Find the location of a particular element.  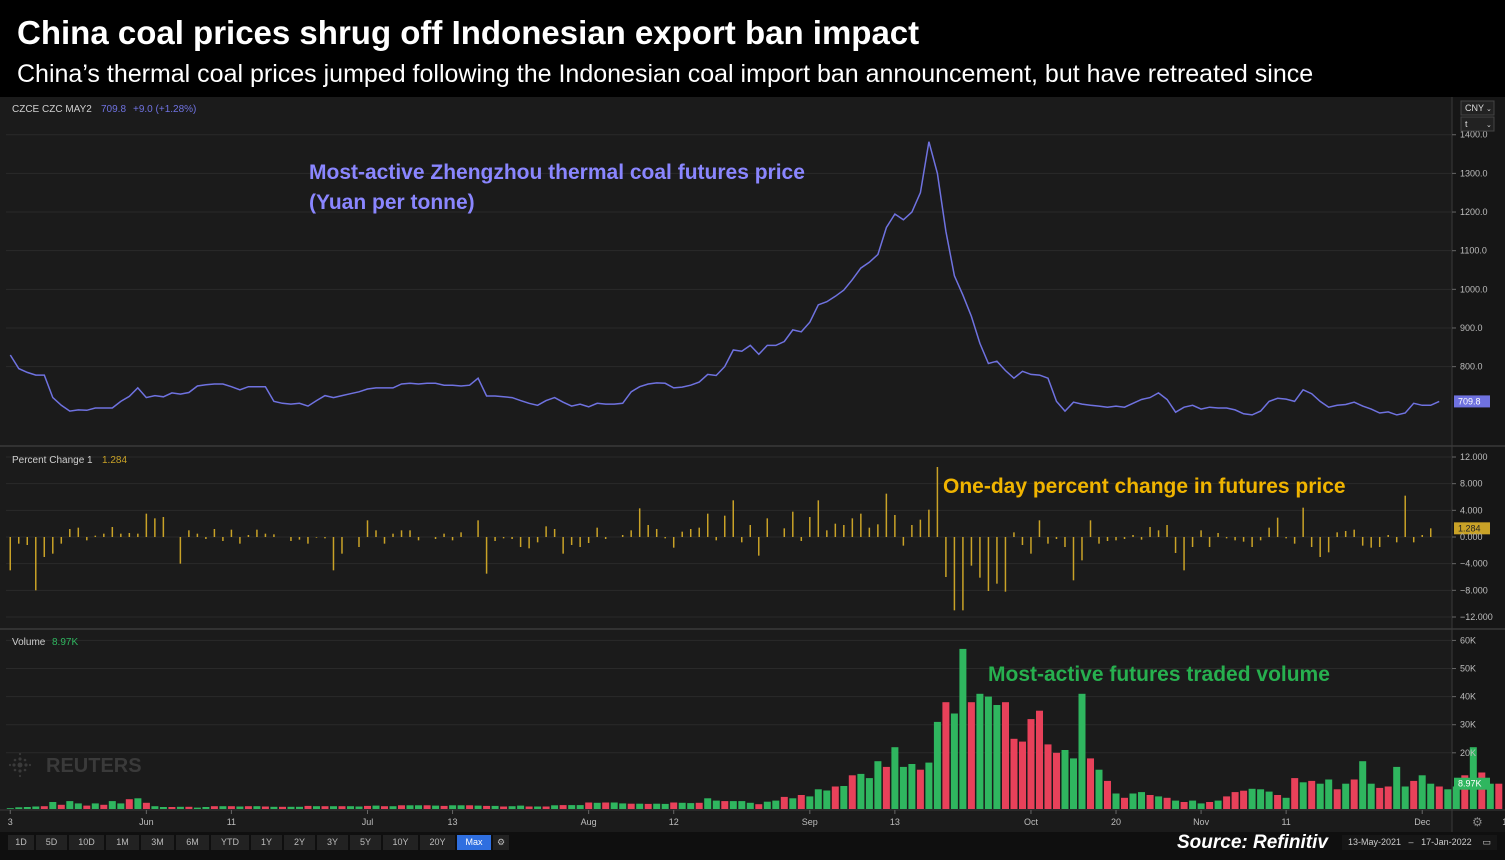

range-button-3m: 3M is located at coordinates (157, 842).